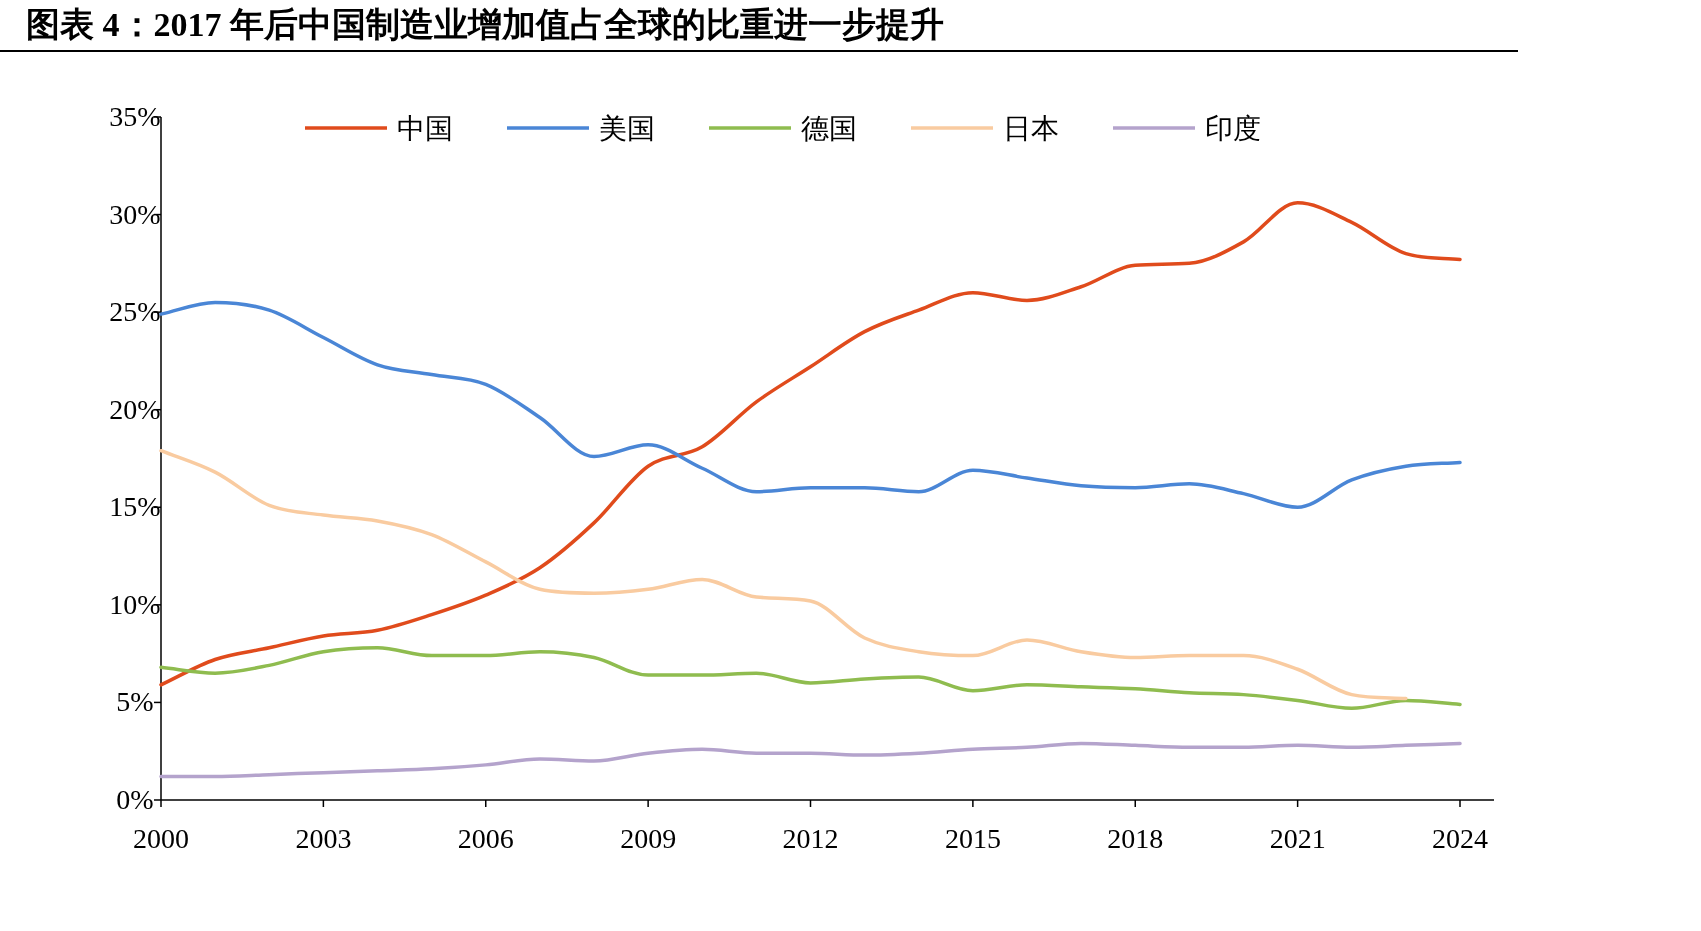 This screenshot has height=931, width=1701. Describe the element at coordinates (1031, 128) in the screenshot. I see `legend-label: 日本` at that location.